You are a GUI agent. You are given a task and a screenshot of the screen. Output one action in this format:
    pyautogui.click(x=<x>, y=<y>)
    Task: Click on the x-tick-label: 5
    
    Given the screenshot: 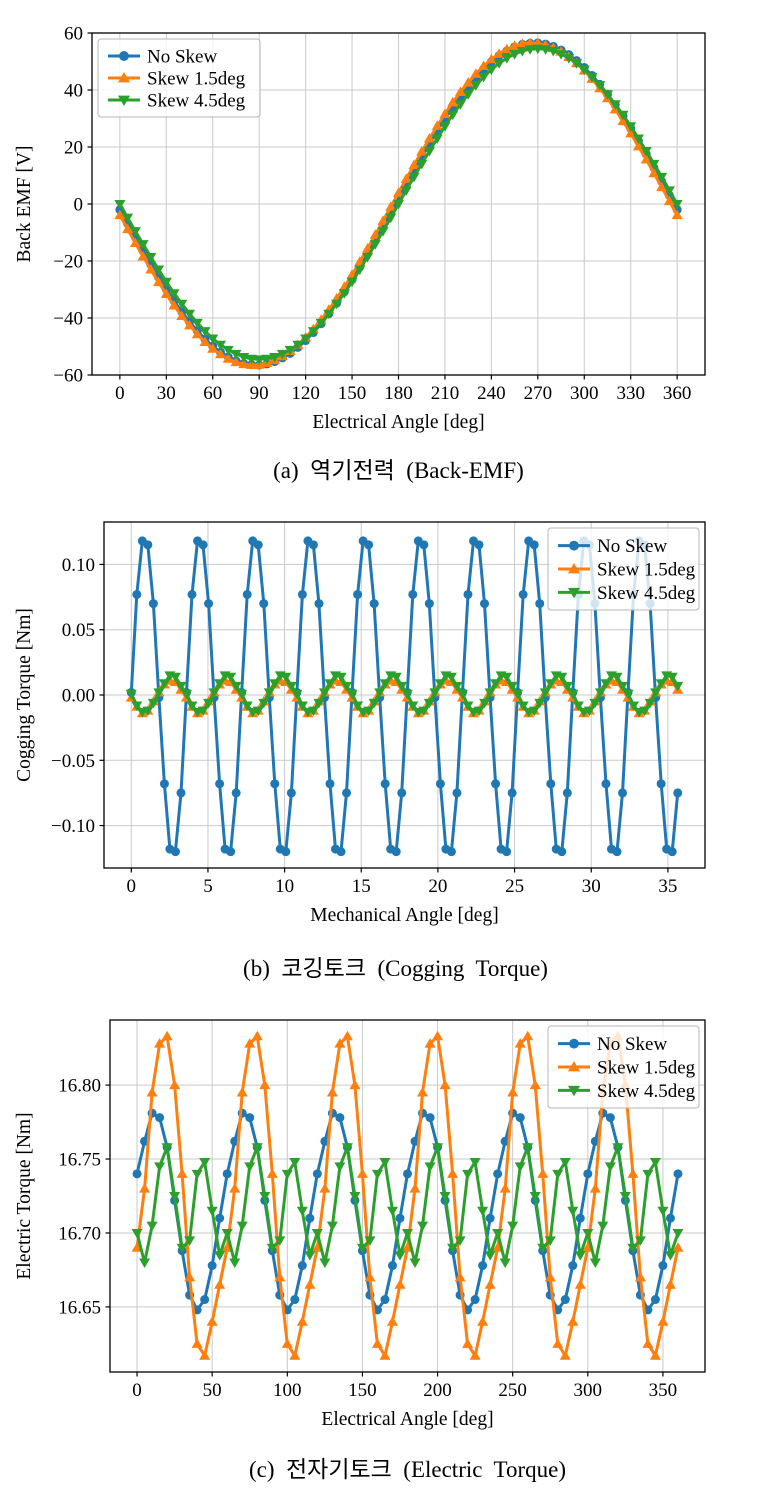 What is the action you would take?
    pyautogui.click(x=208, y=886)
    